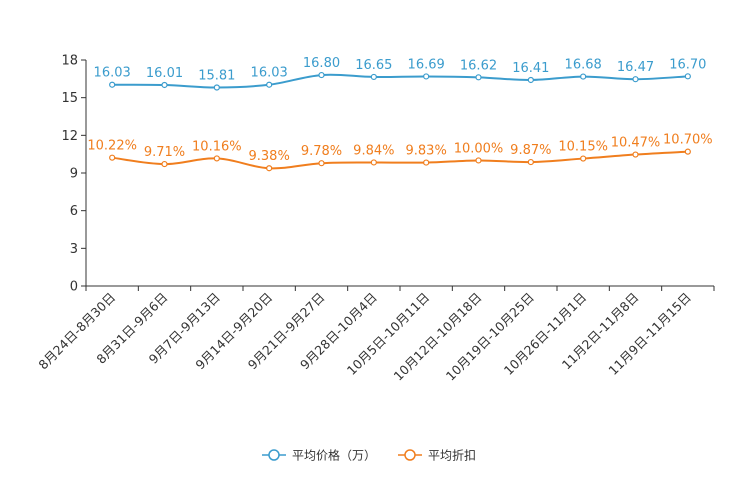  What do you see at coordinates (530, 68) in the screenshot?
I see `data-label: 16.41` at bounding box center [530, 68].